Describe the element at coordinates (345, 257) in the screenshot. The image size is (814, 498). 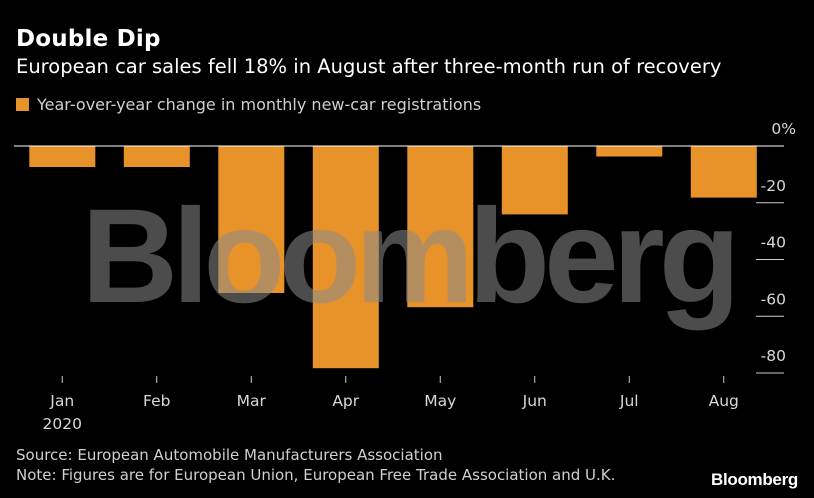
I see `bar-apr` at that location.